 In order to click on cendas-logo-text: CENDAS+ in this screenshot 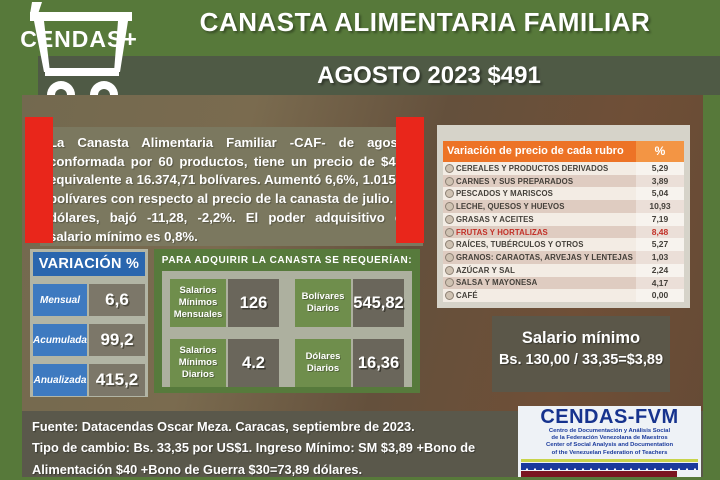, I will do `click(79, 39)`.